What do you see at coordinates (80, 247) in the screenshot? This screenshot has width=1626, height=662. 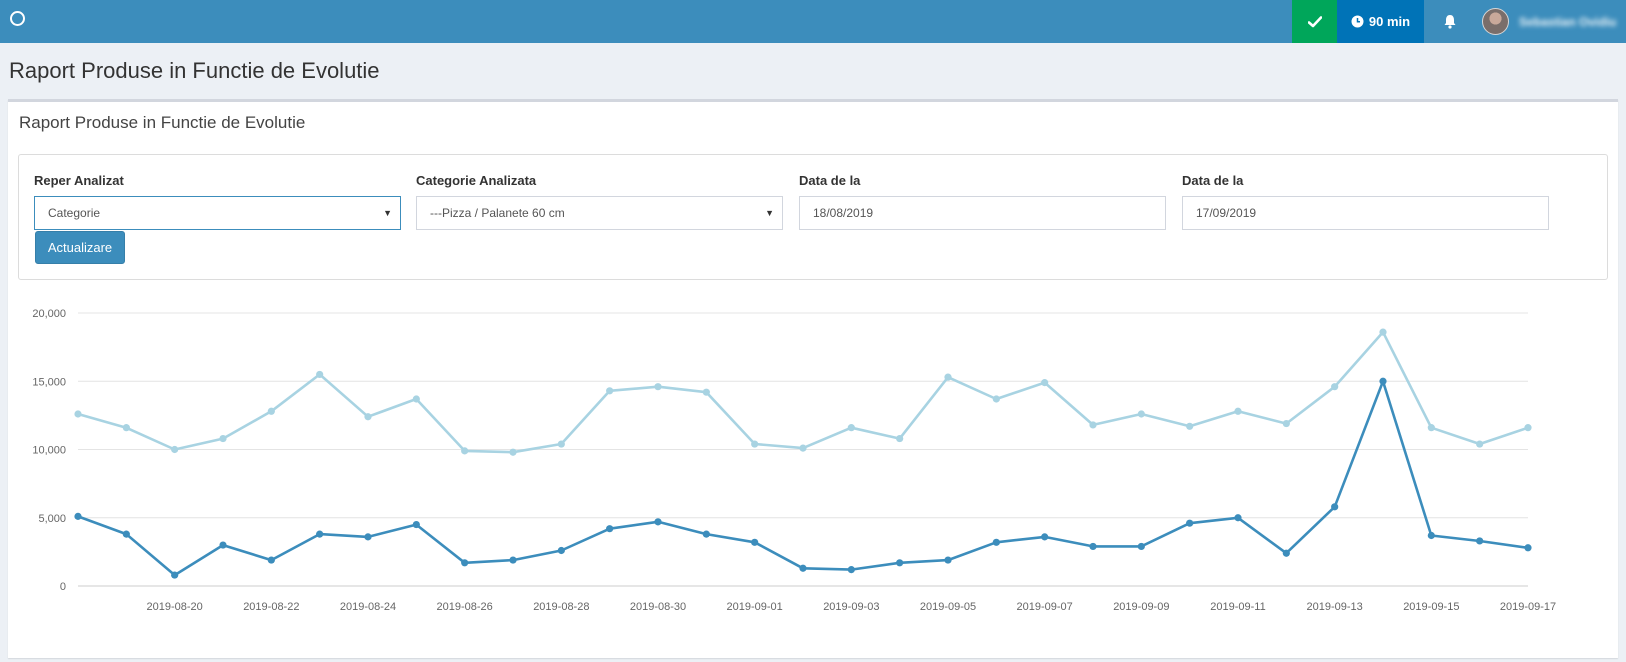 I see `update-button: Actualizare` at bounding box center [80, 247].